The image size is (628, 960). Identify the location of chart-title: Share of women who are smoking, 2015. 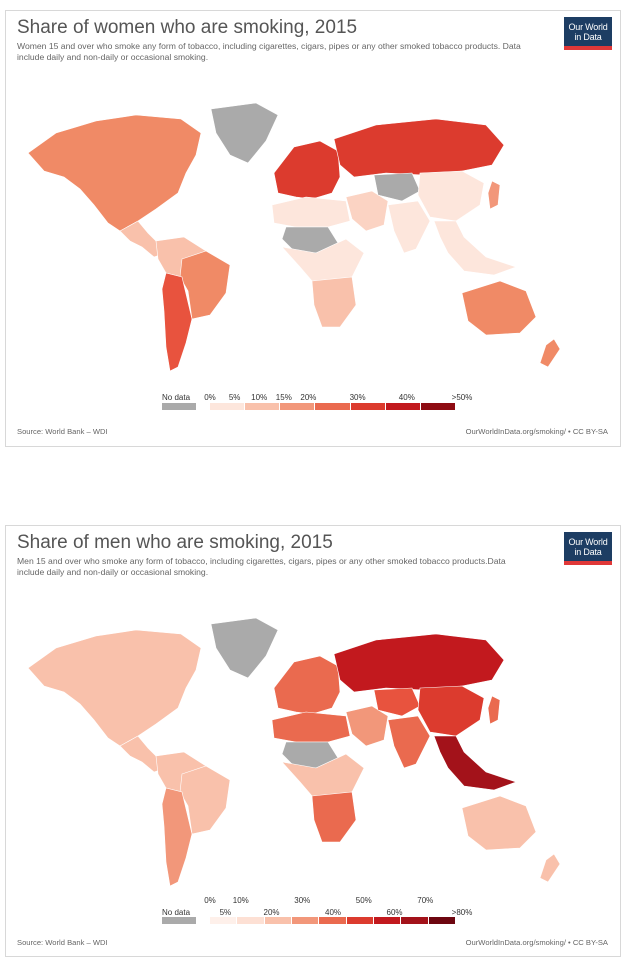
(187, 27).